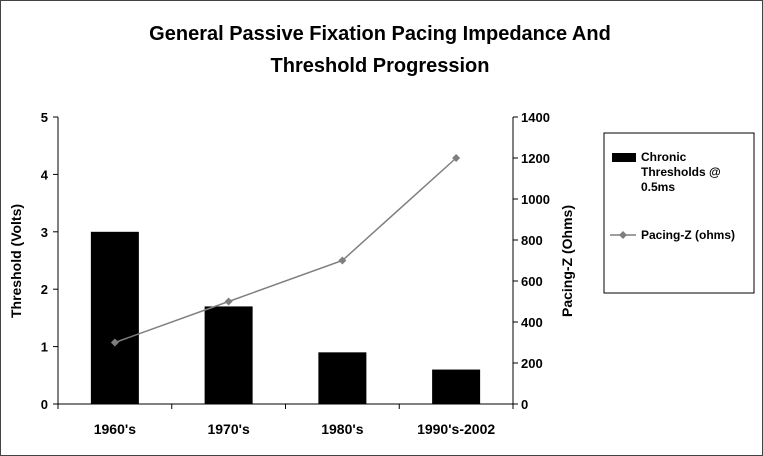 The height and width of the screenshot is (456, 763). I want to click on y-right-tick-label: 800, so click(532, 240).